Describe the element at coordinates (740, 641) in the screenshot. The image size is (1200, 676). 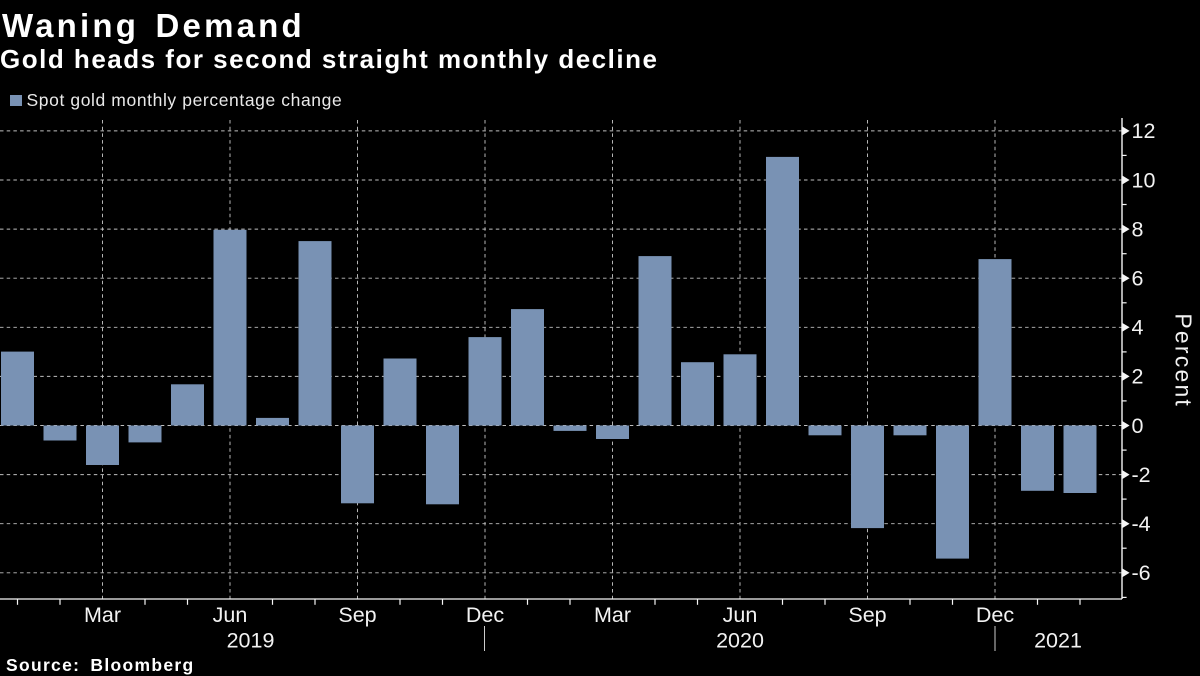
I see `svg-text: 2020` at that location.